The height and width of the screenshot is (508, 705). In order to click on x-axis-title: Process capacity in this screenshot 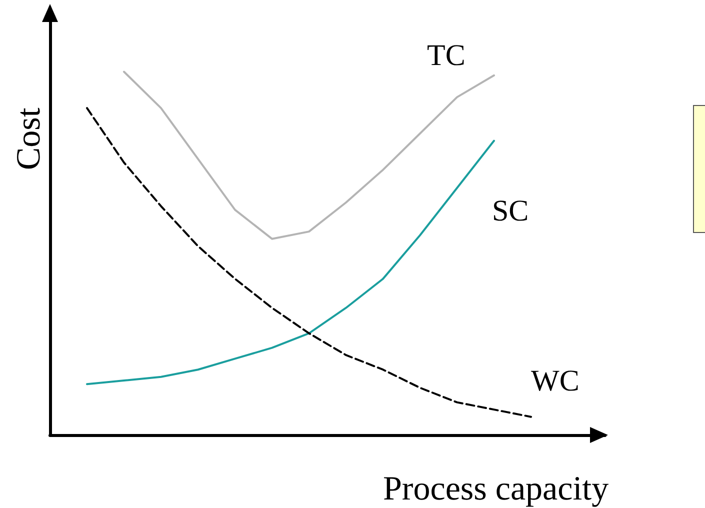, I will do `click(496, 489)`.